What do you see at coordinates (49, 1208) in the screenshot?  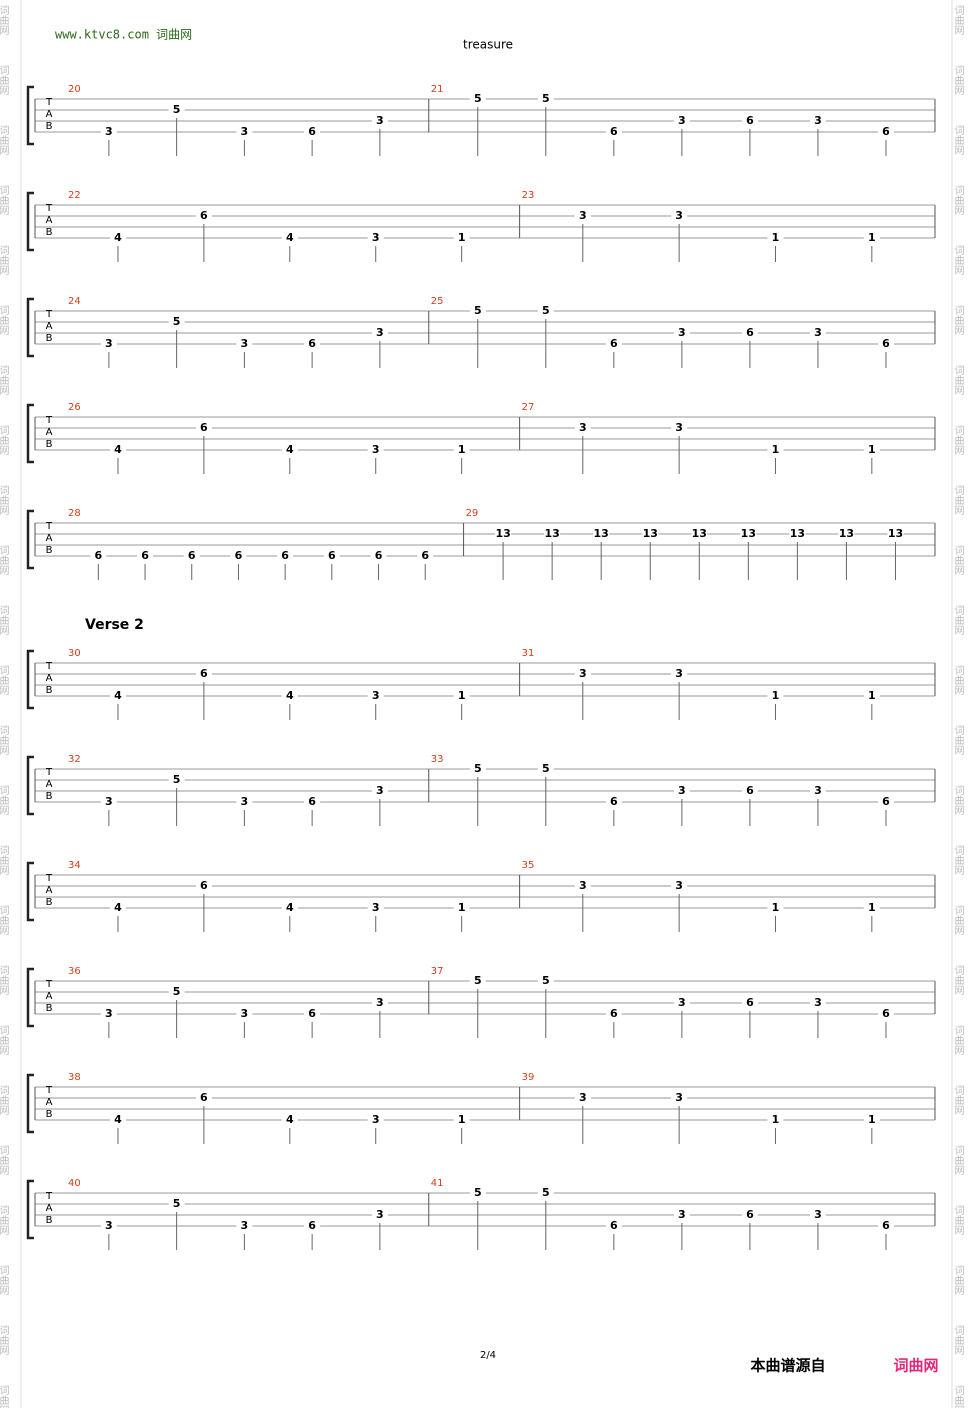 I see `tab-clef: A` at bounding box center [49, 1208].